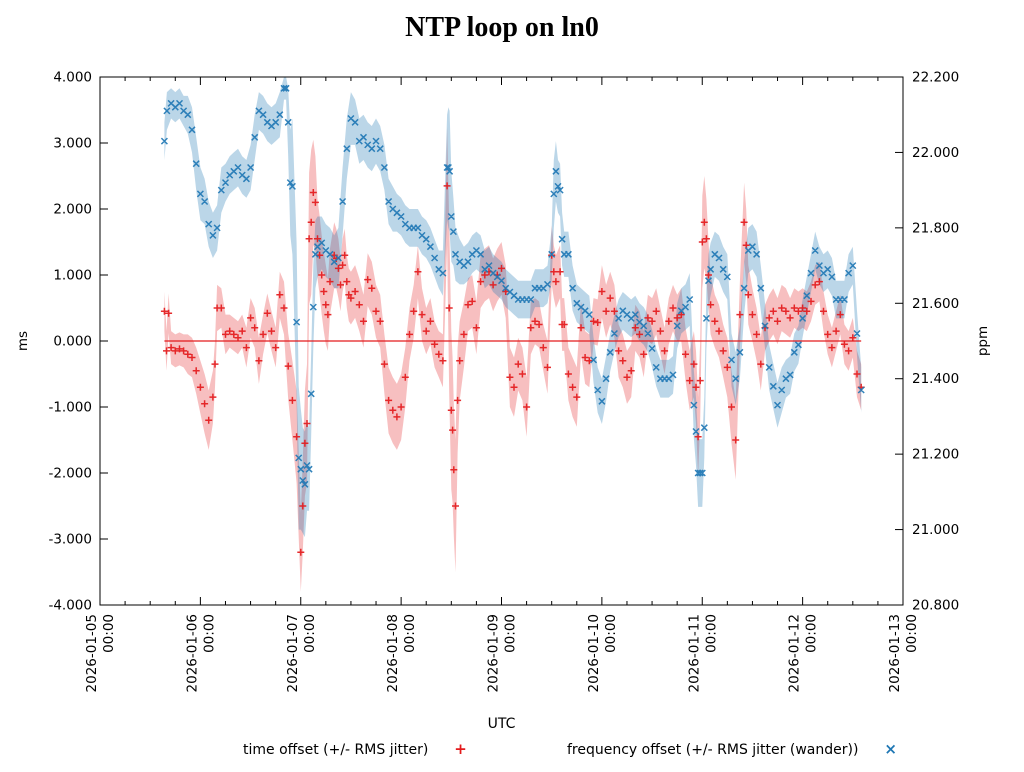 The image size is (1024, 772). I want to click on y2-axis-label: ppm, so click(983, 341).